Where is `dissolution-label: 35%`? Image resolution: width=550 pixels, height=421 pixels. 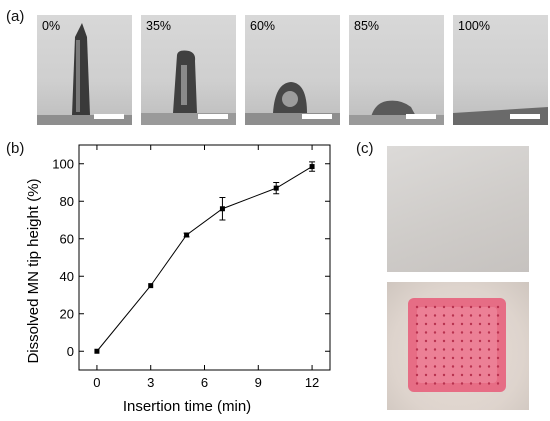 dissolution-label: 35% is located at coordinates (159, 26).